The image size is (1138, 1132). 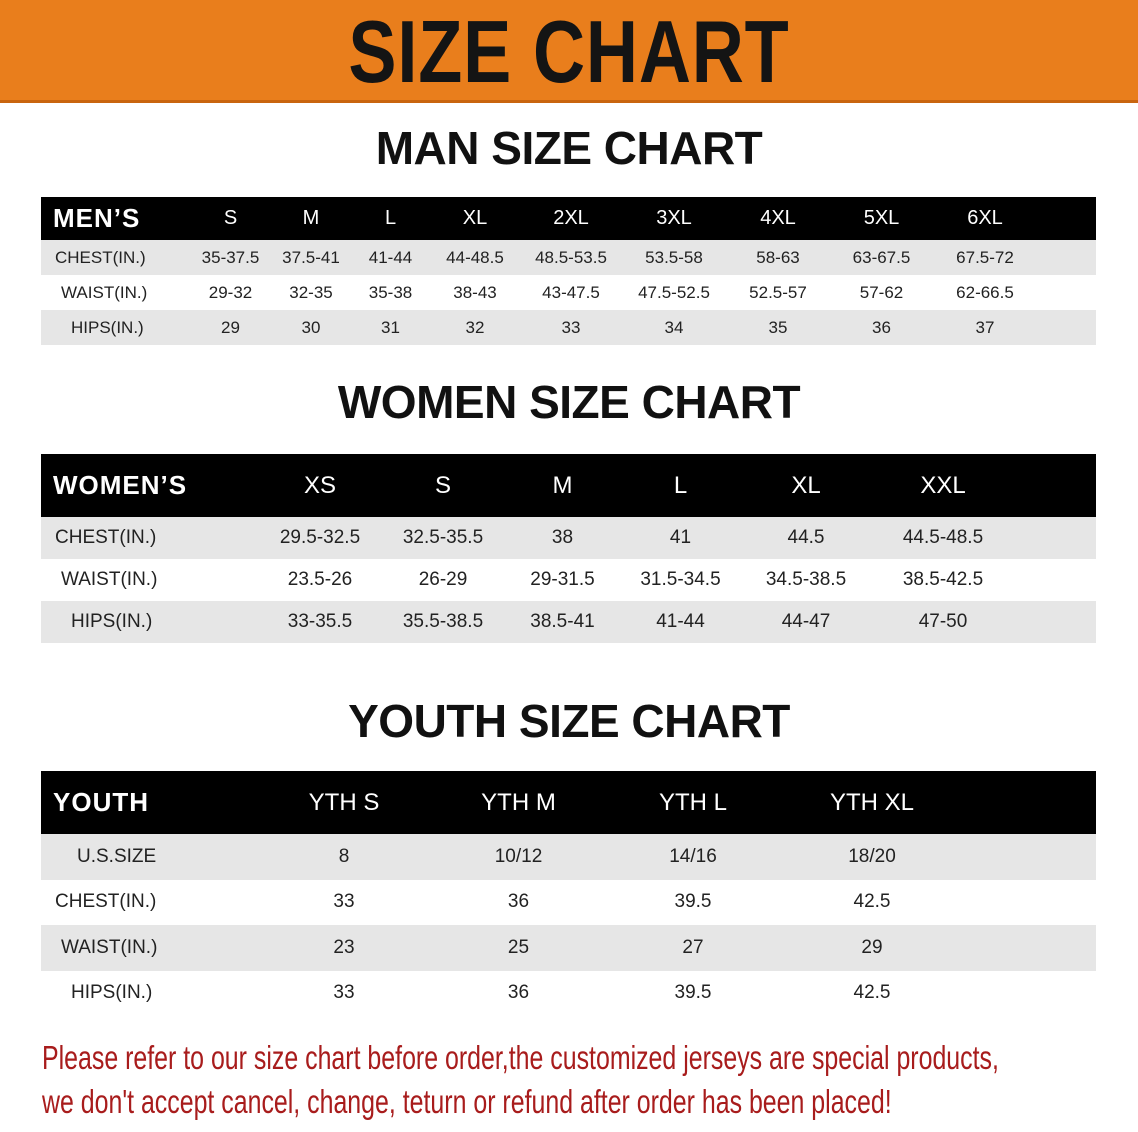 What do you see at coordinates (872, 902) in the screenshot?
I see `measurement-cell: 42.5` at bounding box center [872, 902].